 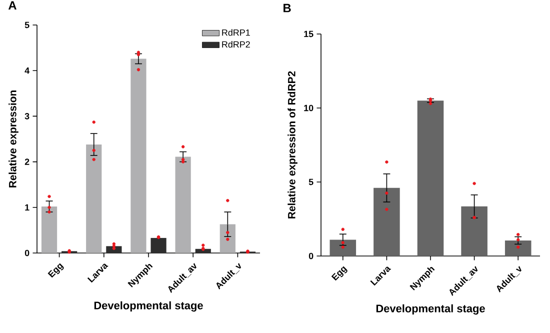 What do you see at coordinates (27, 207) in the screenshot?
I see `y-tick-label: 1` at bounding box center [27, 207].